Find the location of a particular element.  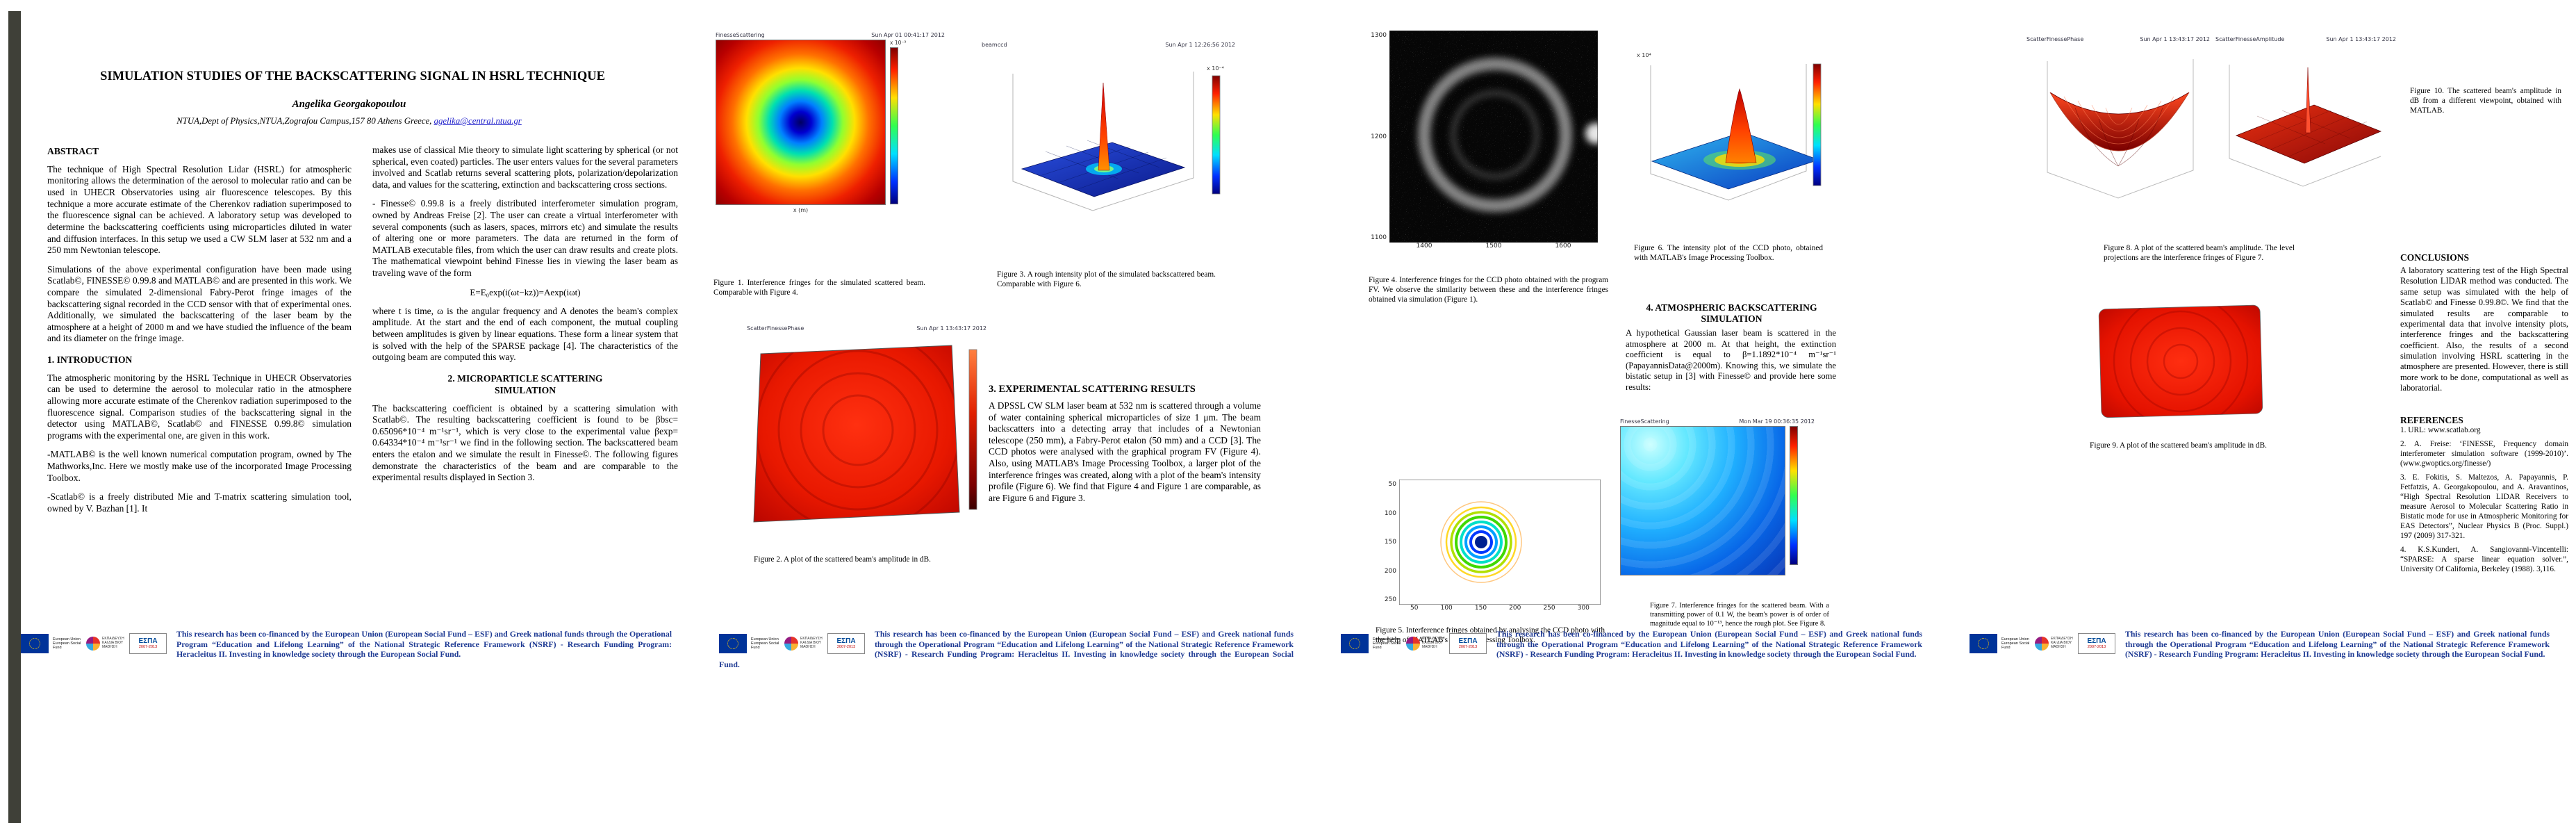

figure-4-x-axis: 1400 1500 1600 is located at coordinates (1493, 247).